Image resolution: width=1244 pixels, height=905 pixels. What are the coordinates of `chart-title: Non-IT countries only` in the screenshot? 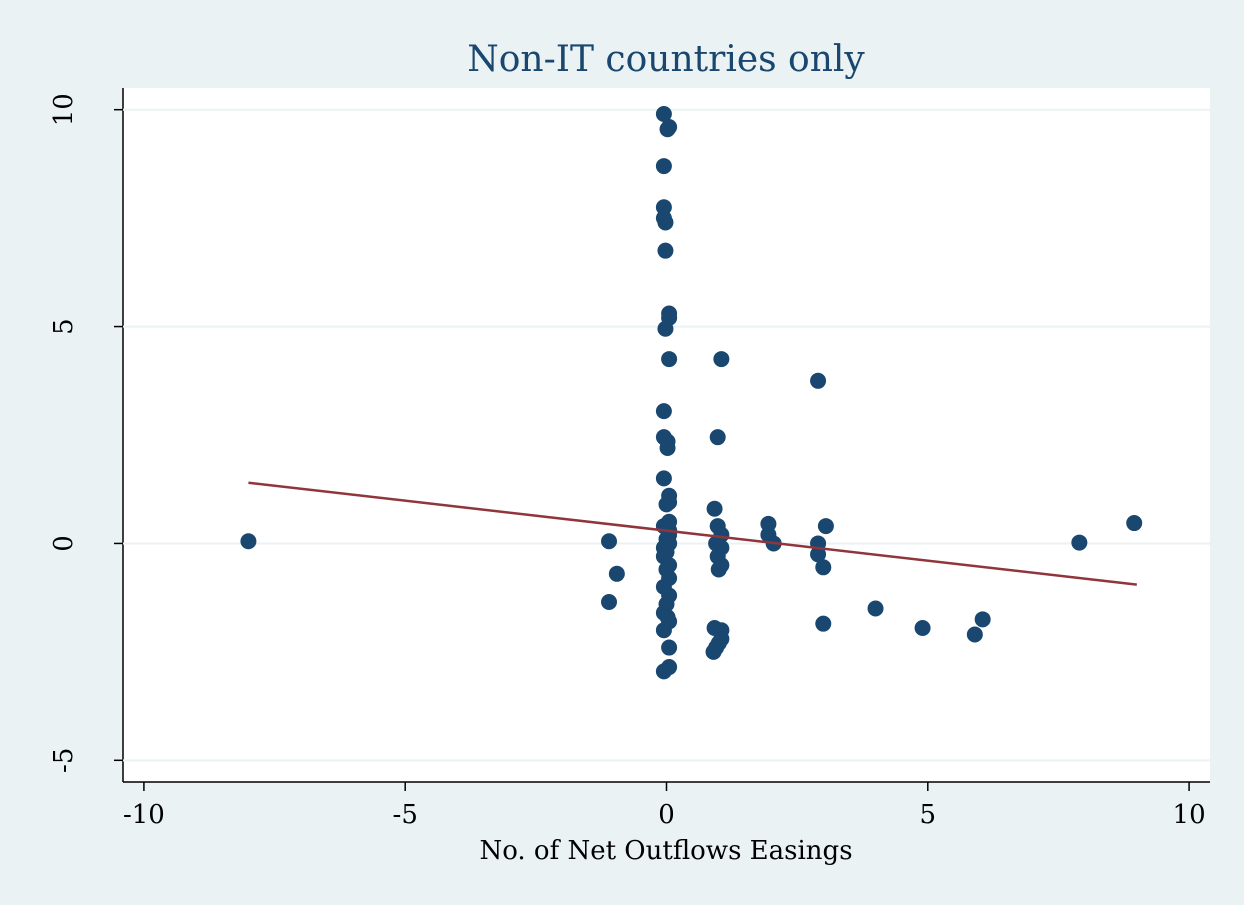 It's located at (666, 59).